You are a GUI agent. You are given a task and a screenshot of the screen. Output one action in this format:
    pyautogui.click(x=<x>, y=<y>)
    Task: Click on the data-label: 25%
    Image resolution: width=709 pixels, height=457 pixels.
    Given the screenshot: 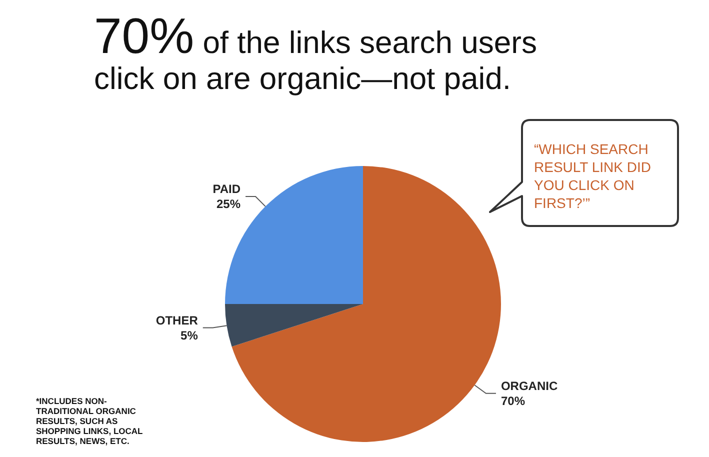 What is the action you would take?
    pyautogui.click(x=228, y=204)
    